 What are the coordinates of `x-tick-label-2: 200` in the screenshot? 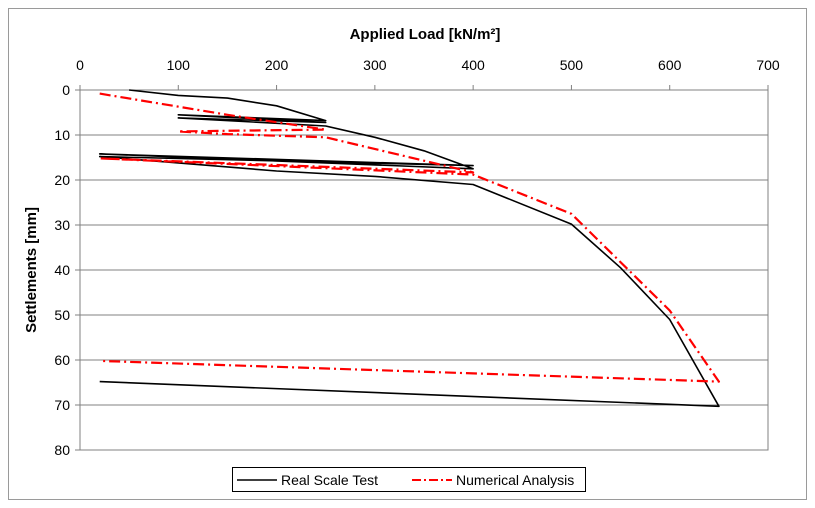 It's located at (277, 65).